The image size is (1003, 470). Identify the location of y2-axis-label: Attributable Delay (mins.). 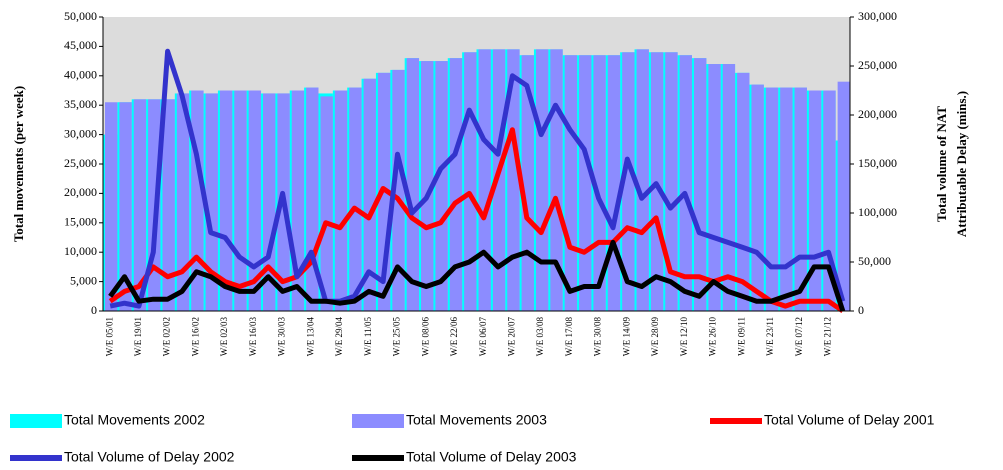
(961, 164).